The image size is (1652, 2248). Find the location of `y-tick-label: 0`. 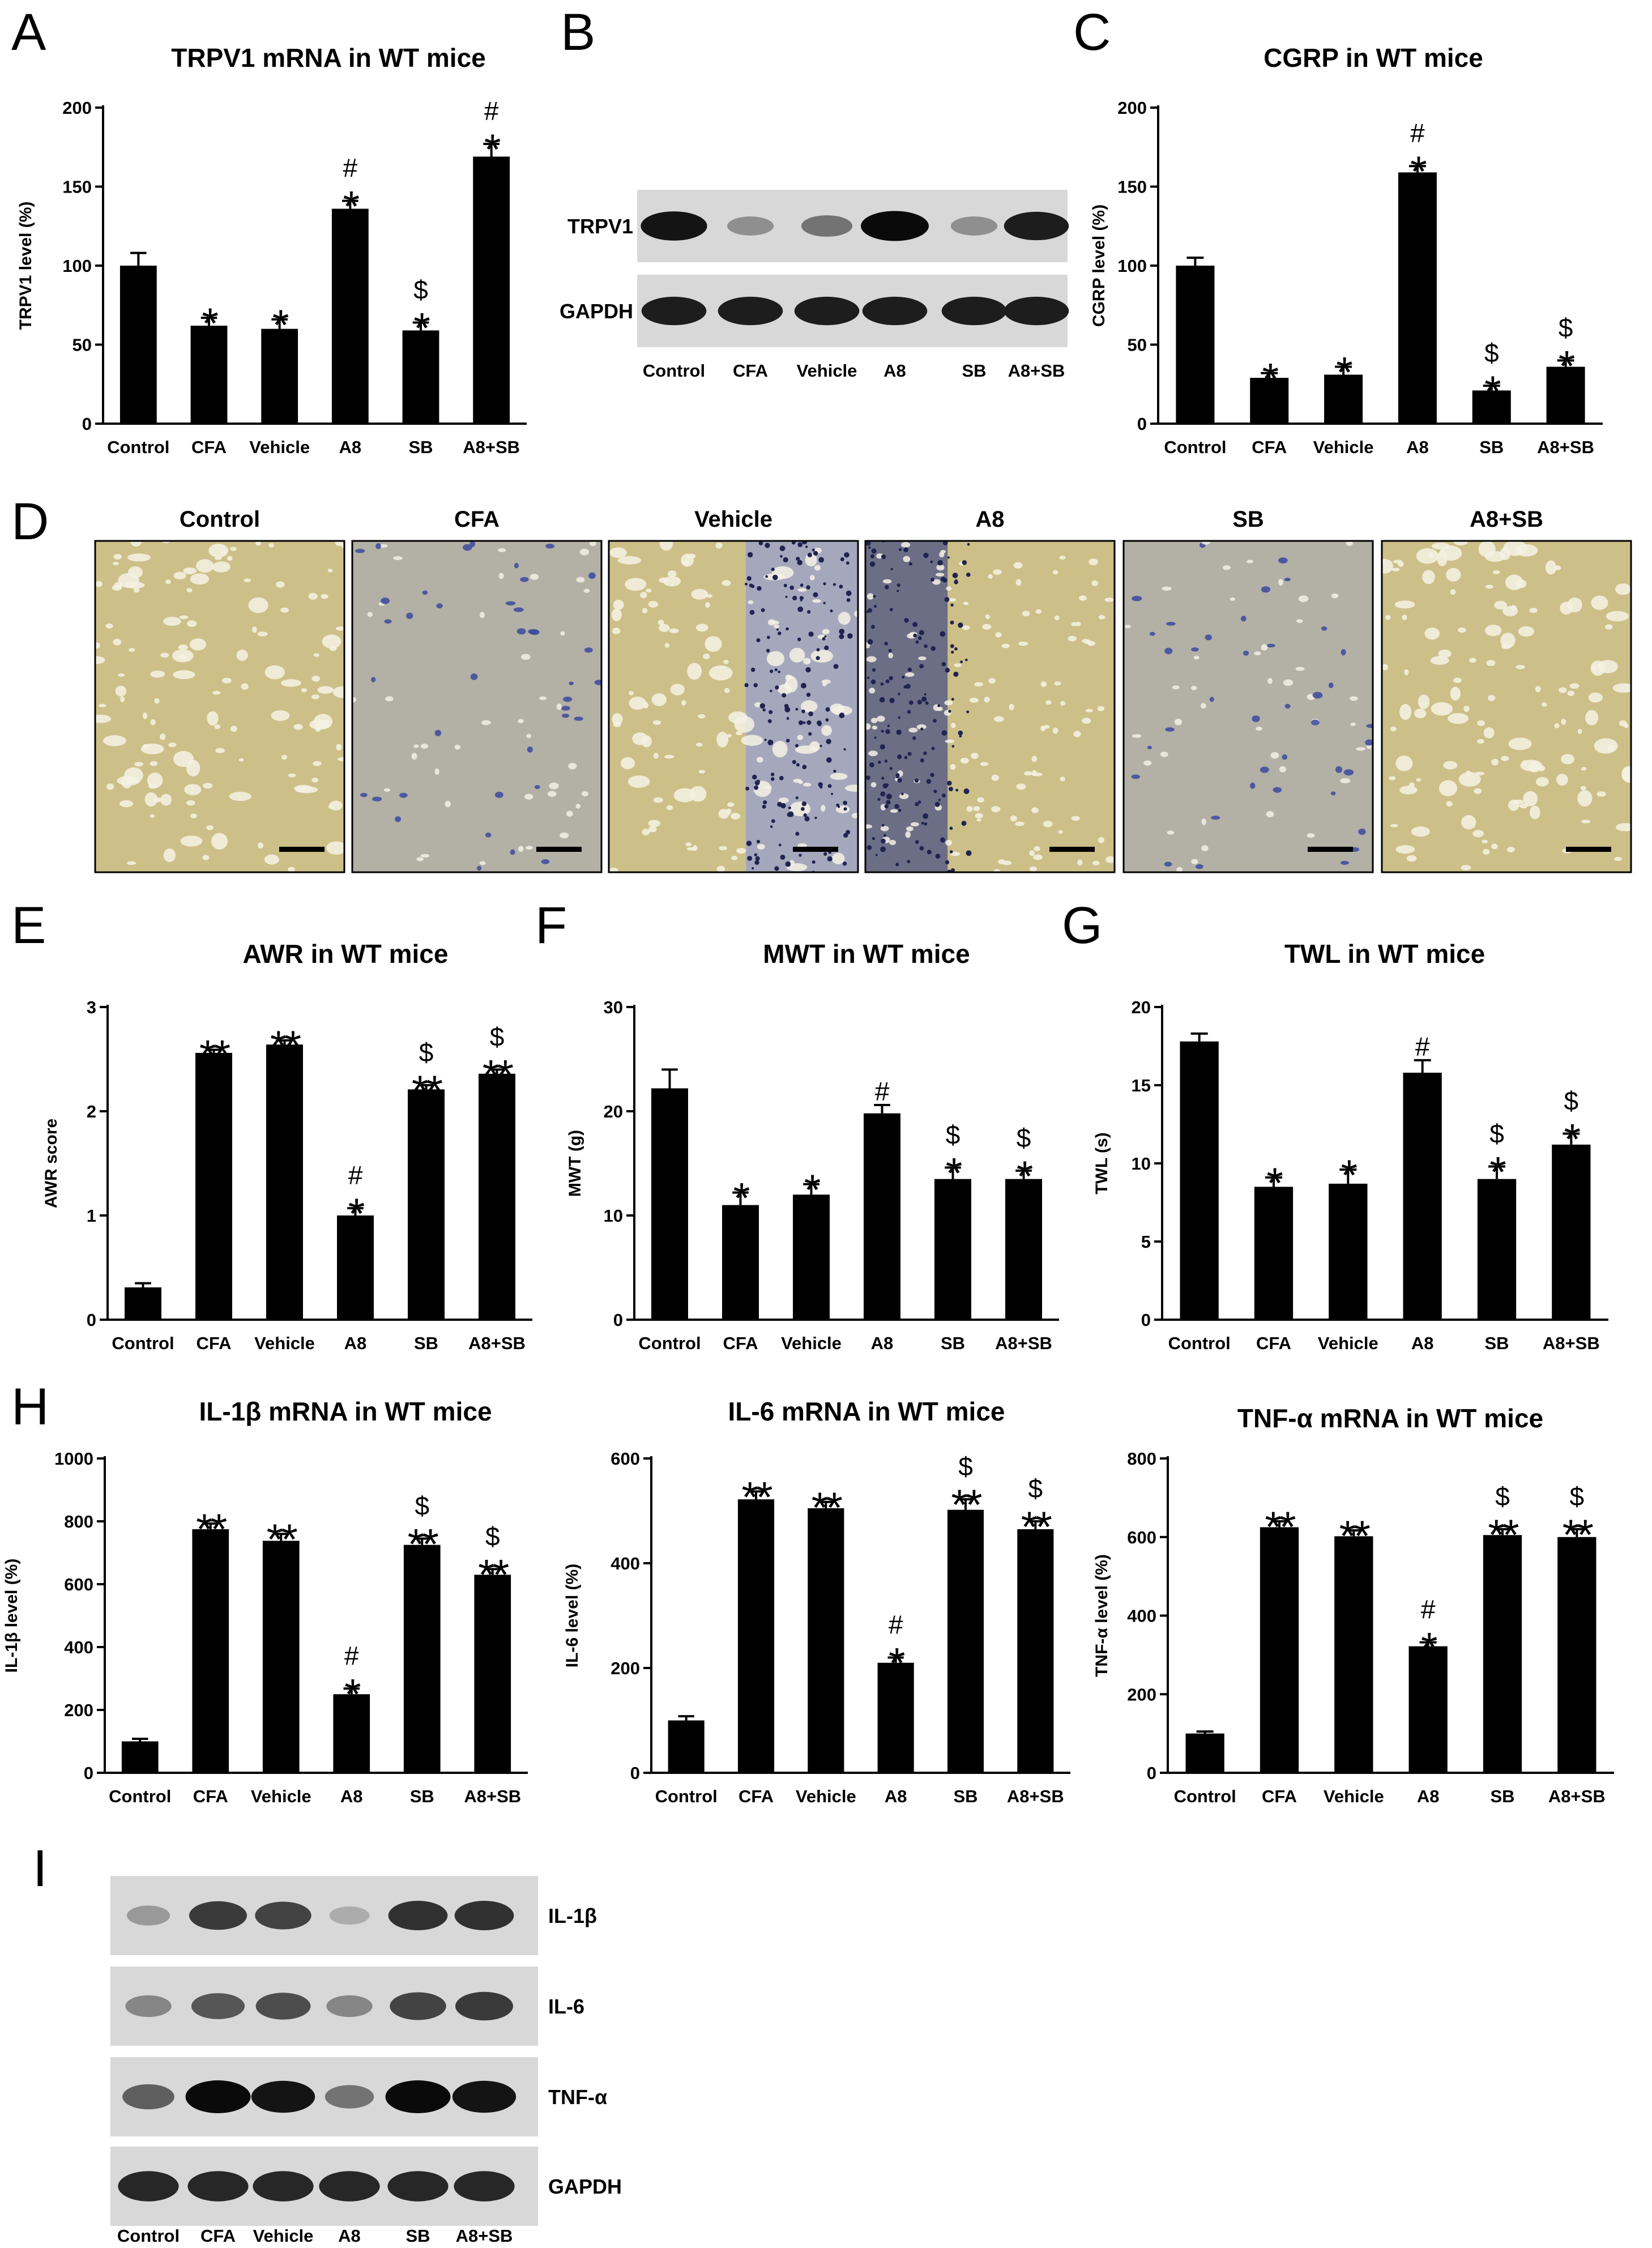

y-tick-label: 0 is located at coordinates (1146, 1320).